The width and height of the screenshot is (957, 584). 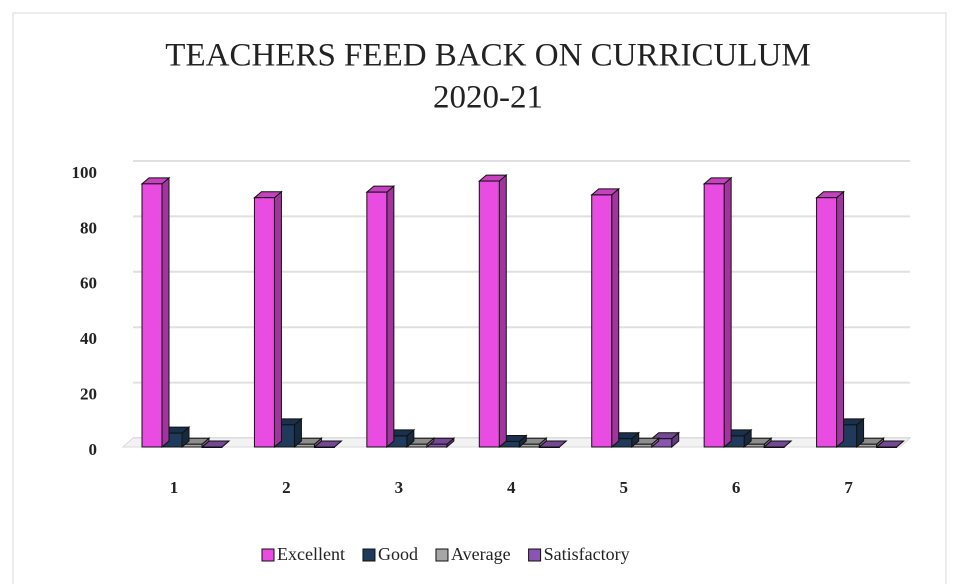 I want to click on x-tick-label: 3, so click(x=399, y=487).